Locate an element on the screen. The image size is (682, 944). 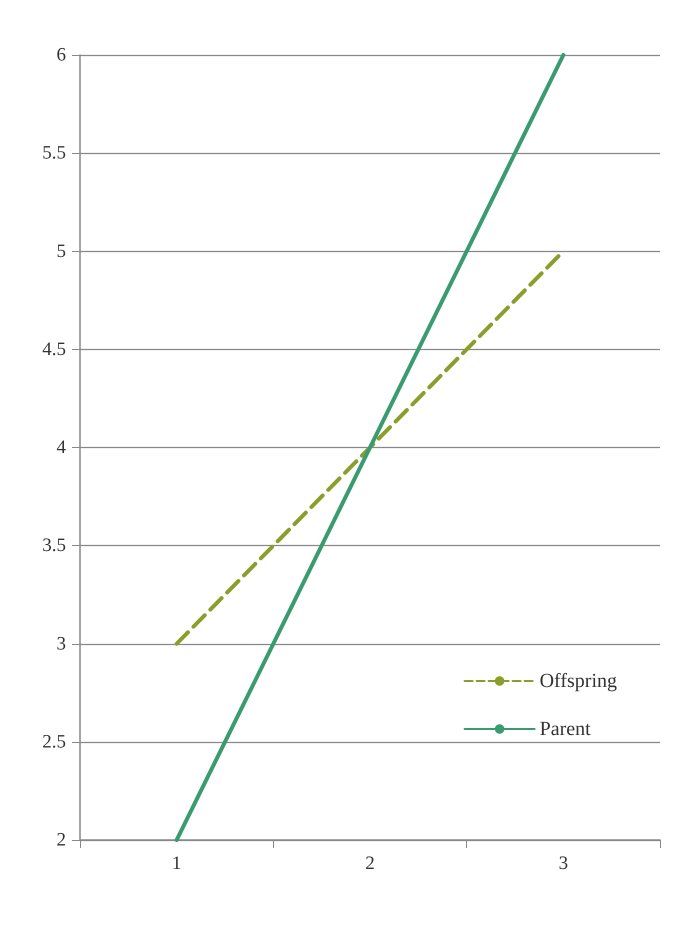
legend-label: Offspring is located at coordinates (579, 681).